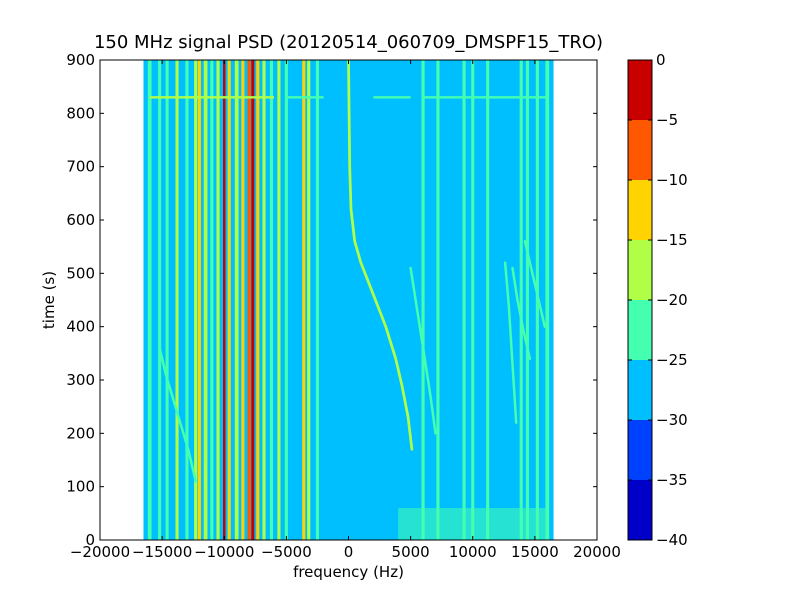  Describe the element at coordinates (80, 220) in the screenshot. I see `y-tick-label: 600` at that location.